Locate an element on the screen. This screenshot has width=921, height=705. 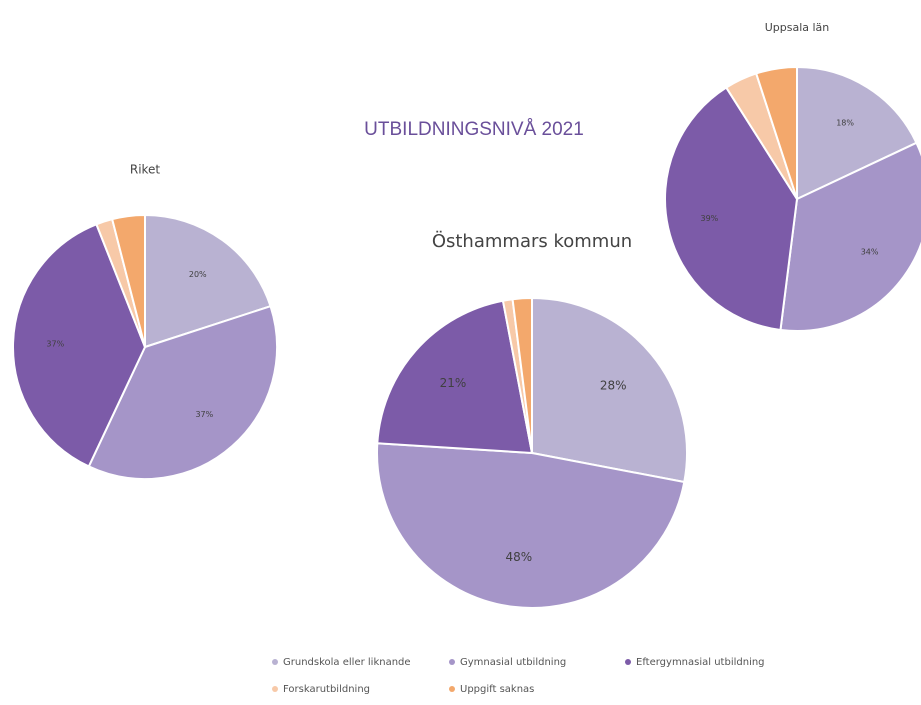
pie-title: Uppsala län is located at coordinates (797, 27).